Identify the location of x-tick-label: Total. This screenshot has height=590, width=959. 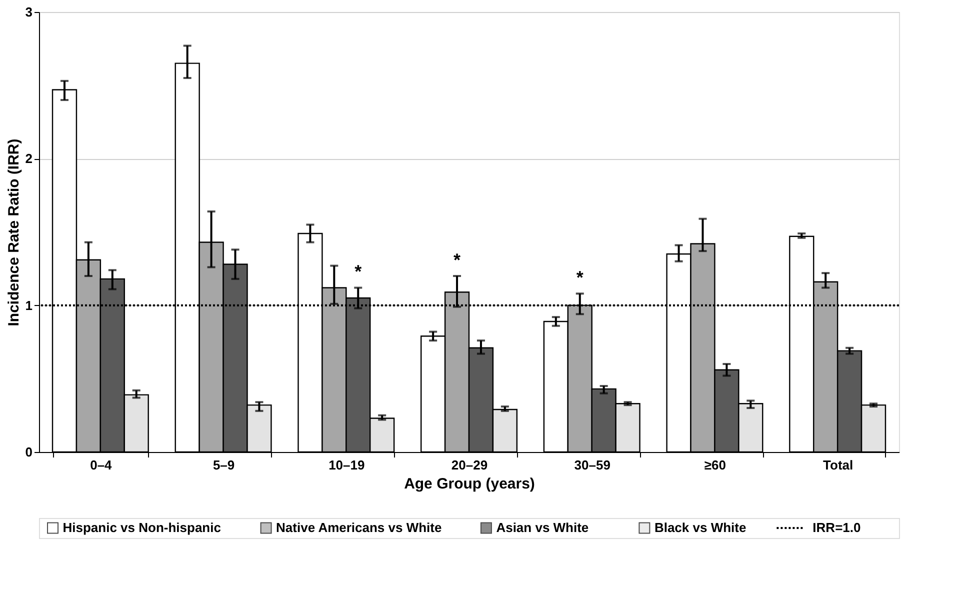
(838, 465).